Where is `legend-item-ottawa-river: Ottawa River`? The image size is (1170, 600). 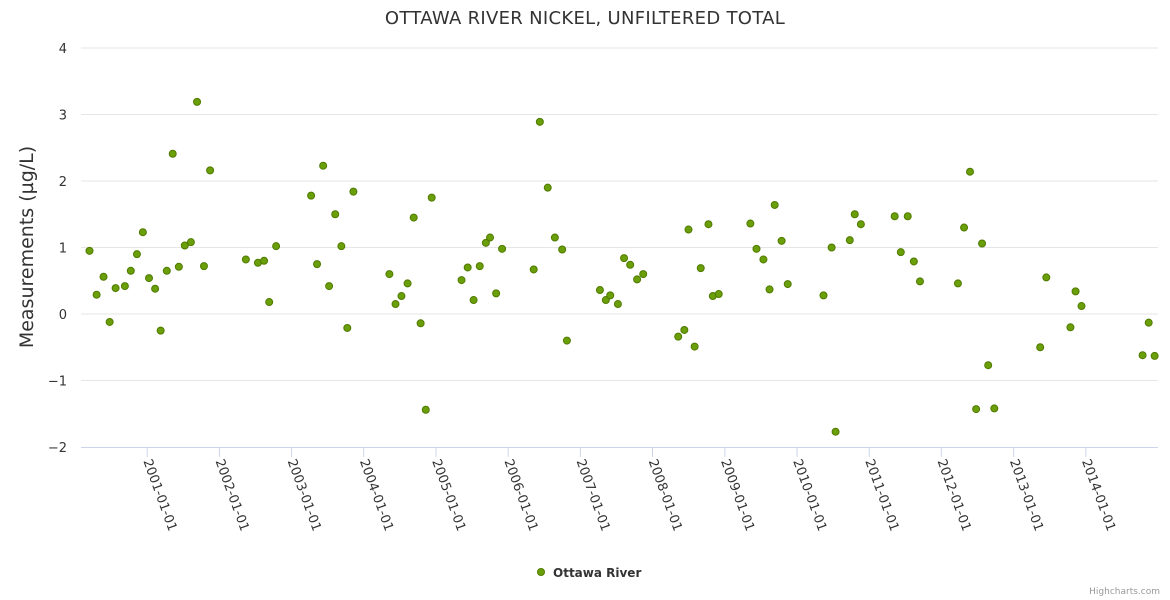
legend-item-ottawa-river: Ottawa River is located at coordinates (597, 573).